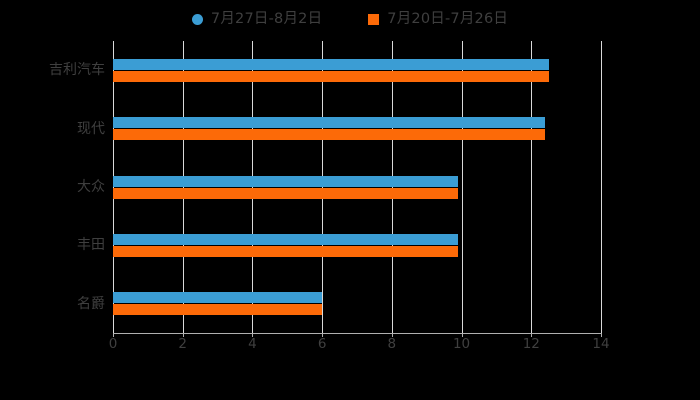  I want to click on x-axis-label-0: 0, so click(113, 344).